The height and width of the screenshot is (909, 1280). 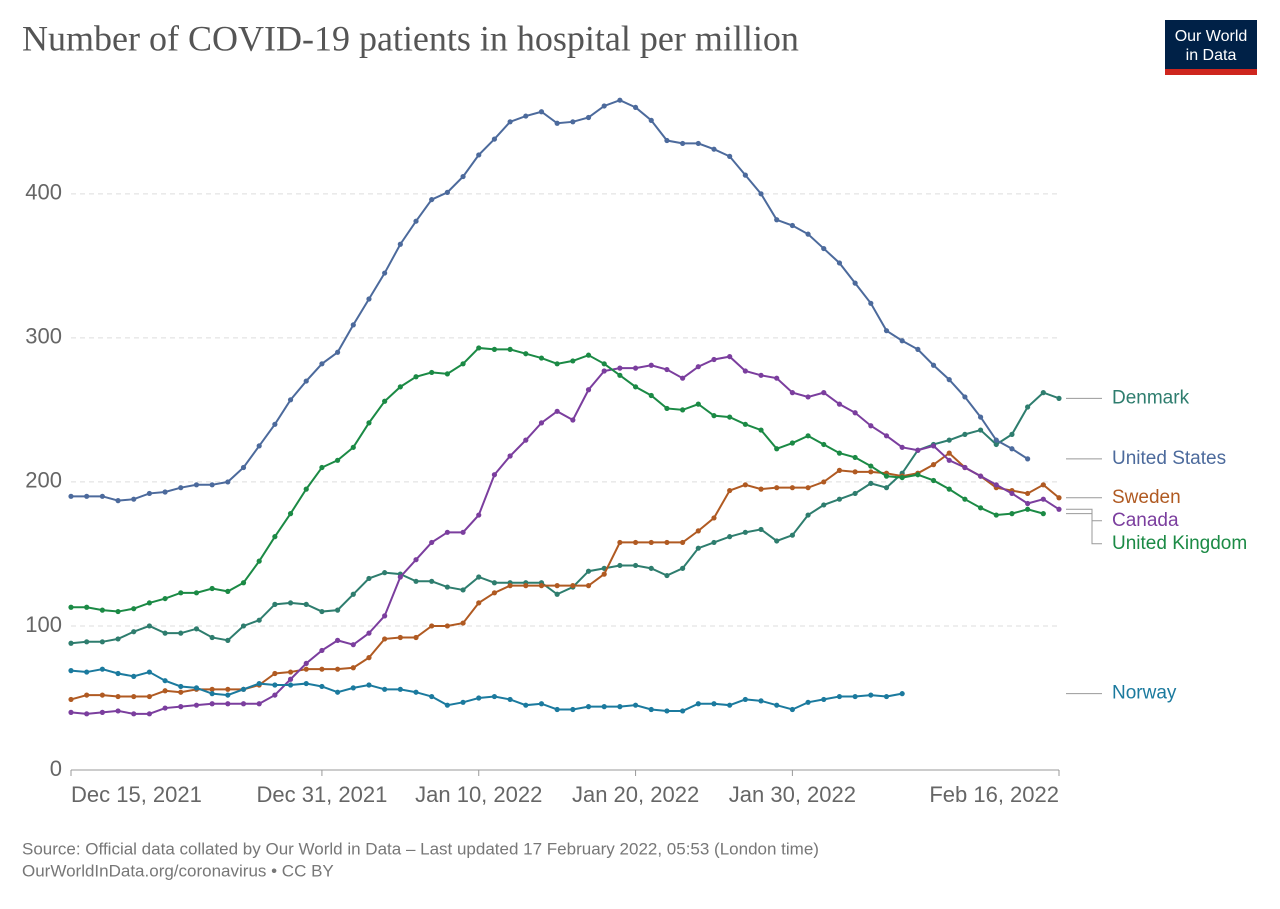 I want to click on legend-label: Canada, so click(x=1145, y=520).